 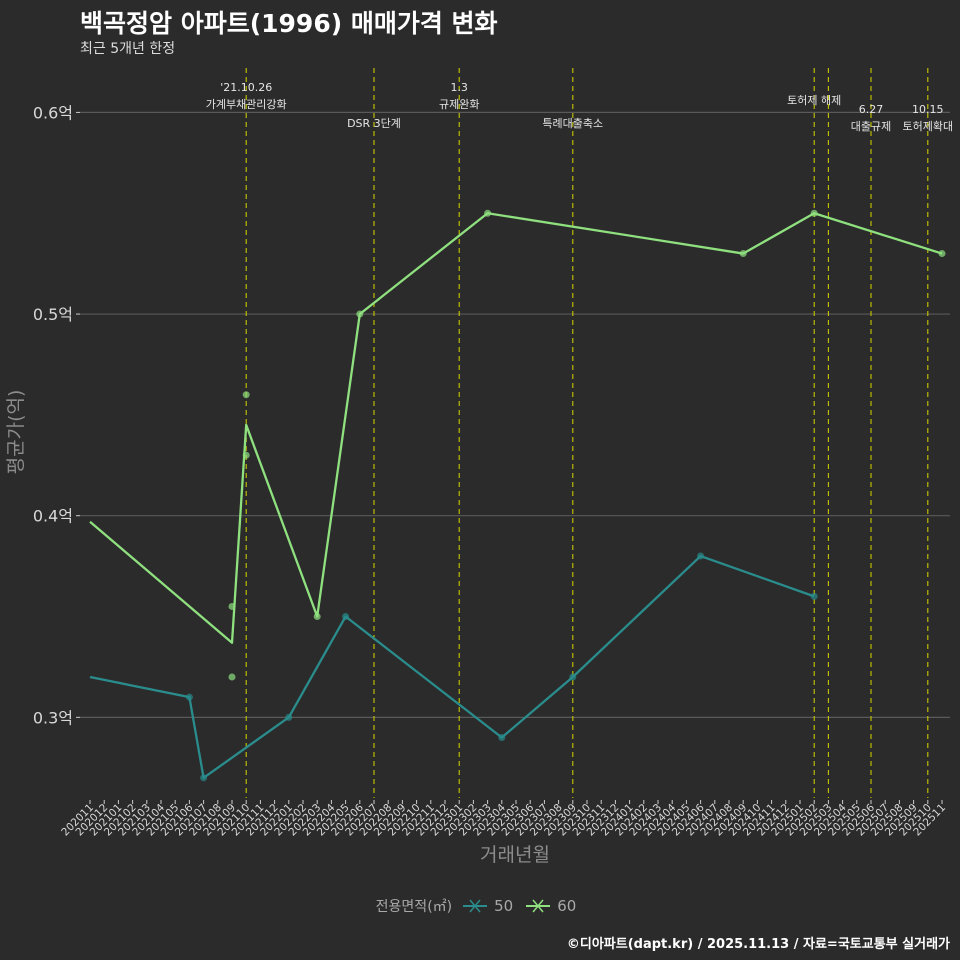 What do you see at coordinates (459, 104) in the screenshot?
I see `event-label: 규제완화` at bounding box center [459, 104].